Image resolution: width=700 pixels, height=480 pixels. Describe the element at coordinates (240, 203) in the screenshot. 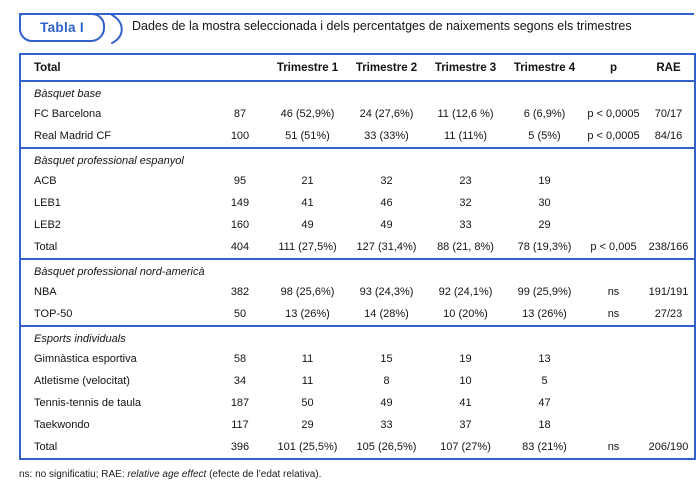

I see `cell-total: 149` at that location.